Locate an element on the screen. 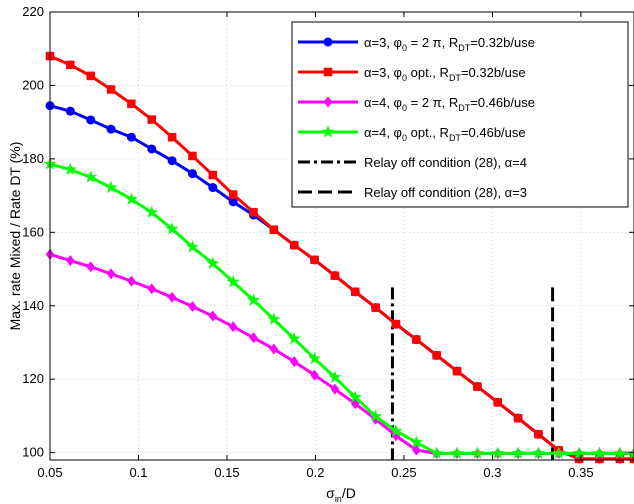 The image size is (634, 504). legend-label-text: Relay off condition (28), α=4 is located at coordinates (445, 162).